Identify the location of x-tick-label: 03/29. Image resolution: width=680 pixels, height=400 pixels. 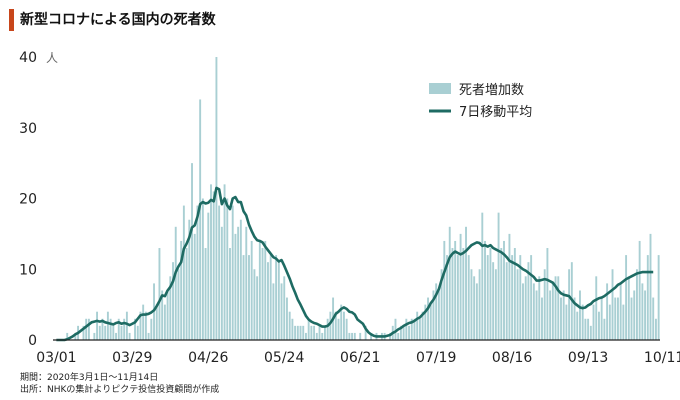
(132, 358).